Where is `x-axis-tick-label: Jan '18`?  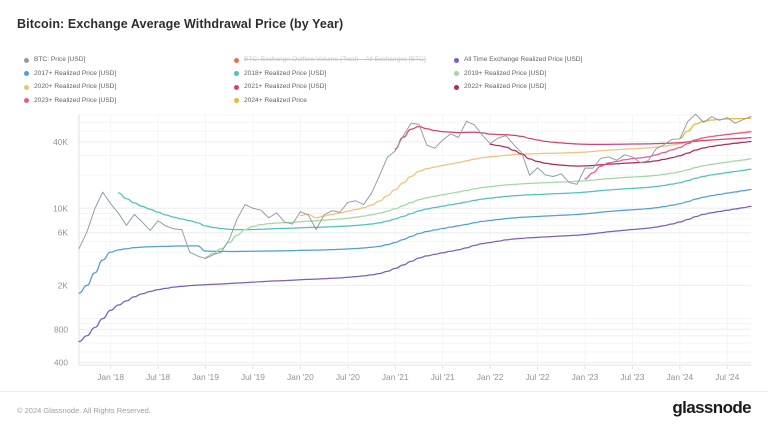
x-axis-tick-label: Jan '18 is located at coordinates (110, 377).